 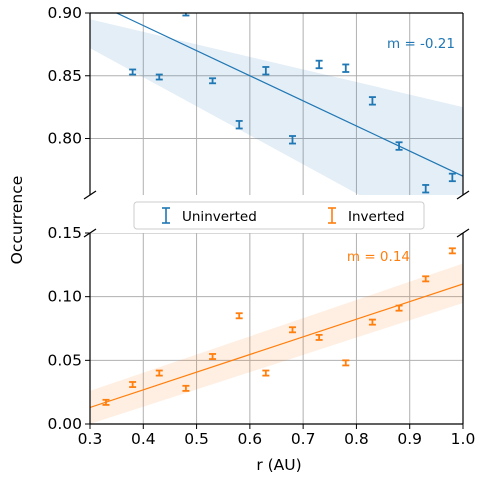 I want to click on legend-box, so click(x=279, y=215).